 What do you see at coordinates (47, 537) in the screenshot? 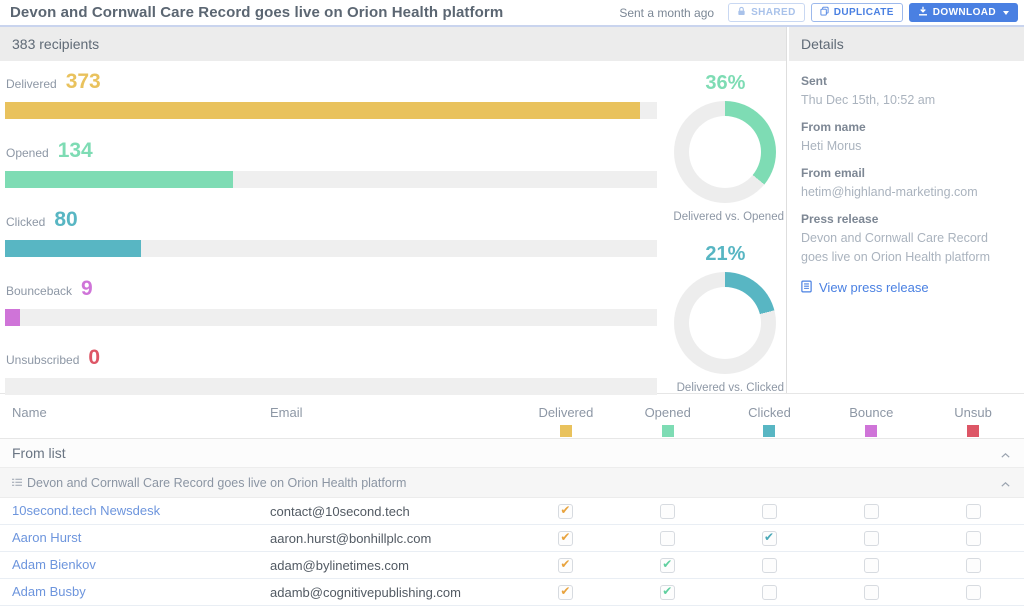
I see `recipient-name-link: Aaron Hurst` at bounding box center [47, 537].